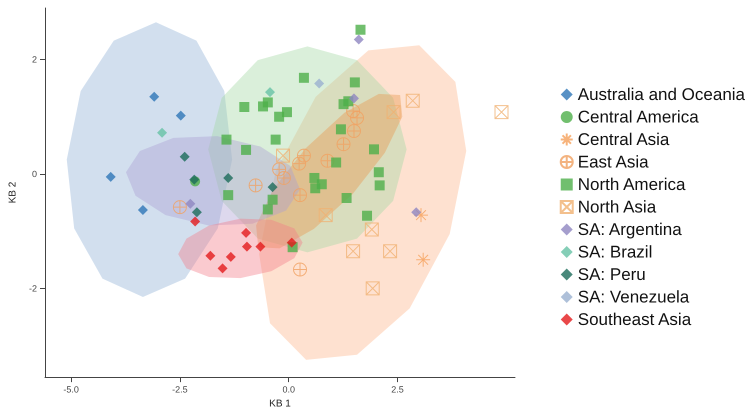  What do you see at coordinates (639, 117) in the screenshot?
I see `legend-label: Central America` at bounding box center [639, 117].